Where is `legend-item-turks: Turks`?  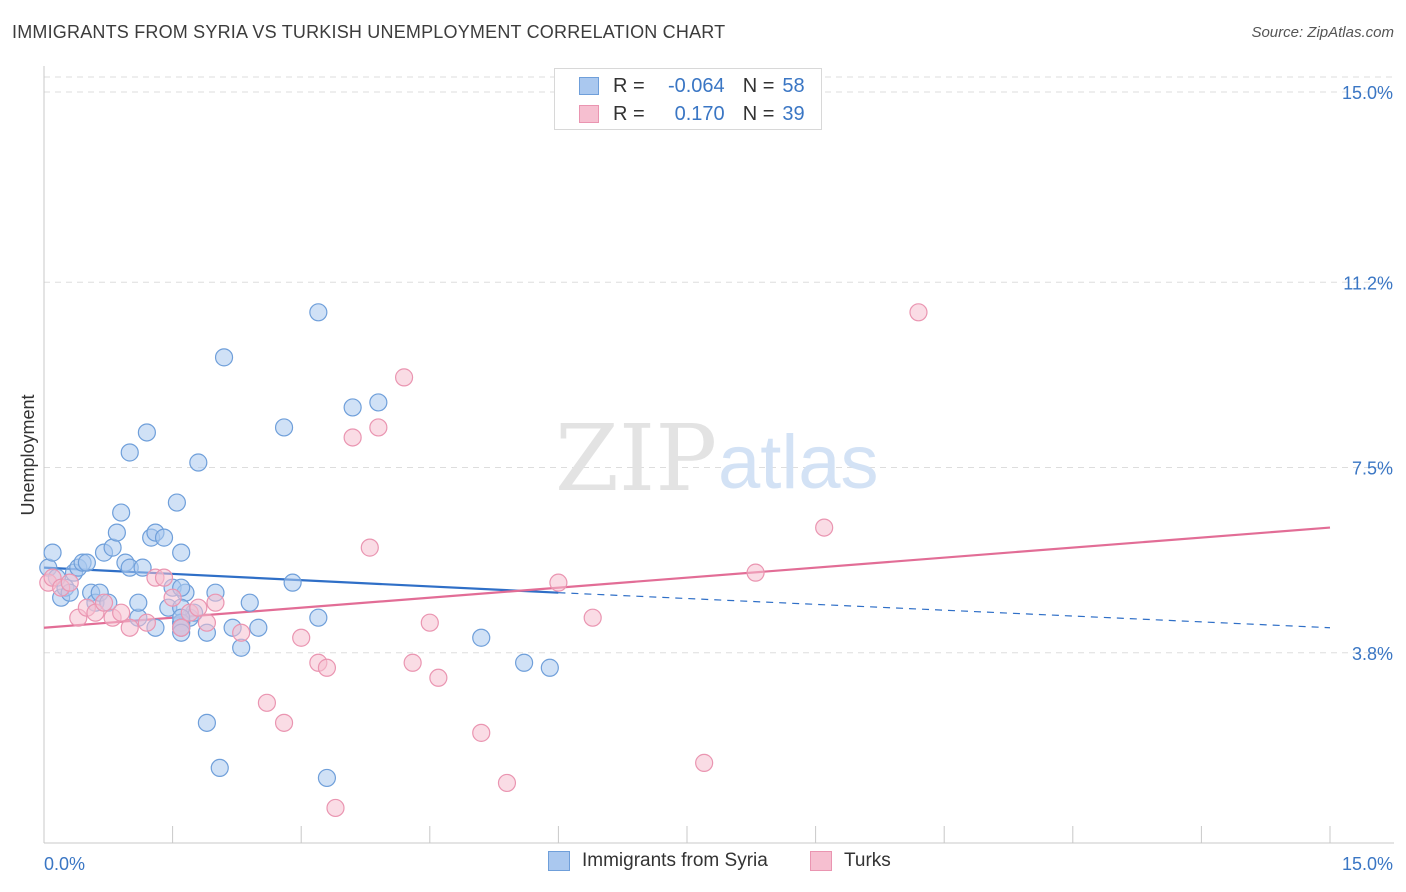
legend-item-turks: Turks is located at coordinates (850, 861).